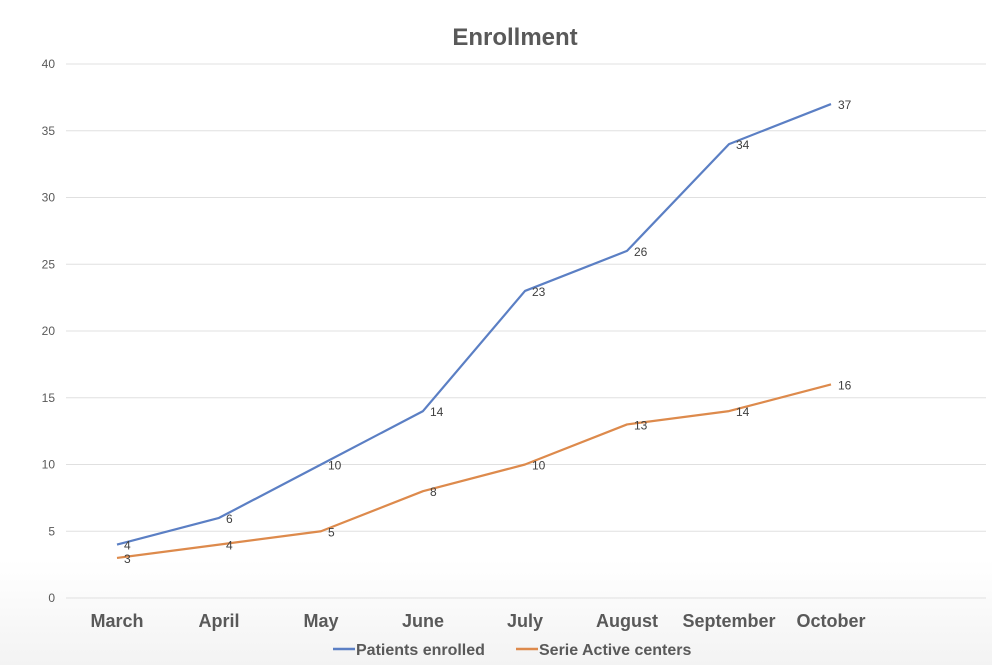  Describe the element at coordinates (641, 252) in the screenshot. I see `data-label: 26` at that location.